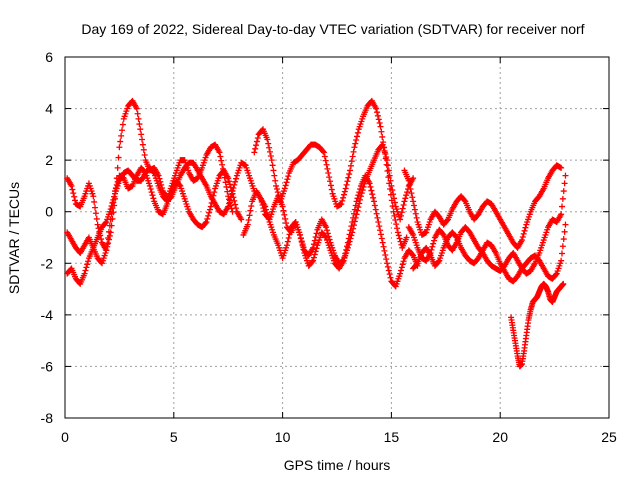 This screenshot has width=640, height=480. Describe the element at coordinates (49, 109) in the screenshot. I see `y-tick-label: 4` at that location.